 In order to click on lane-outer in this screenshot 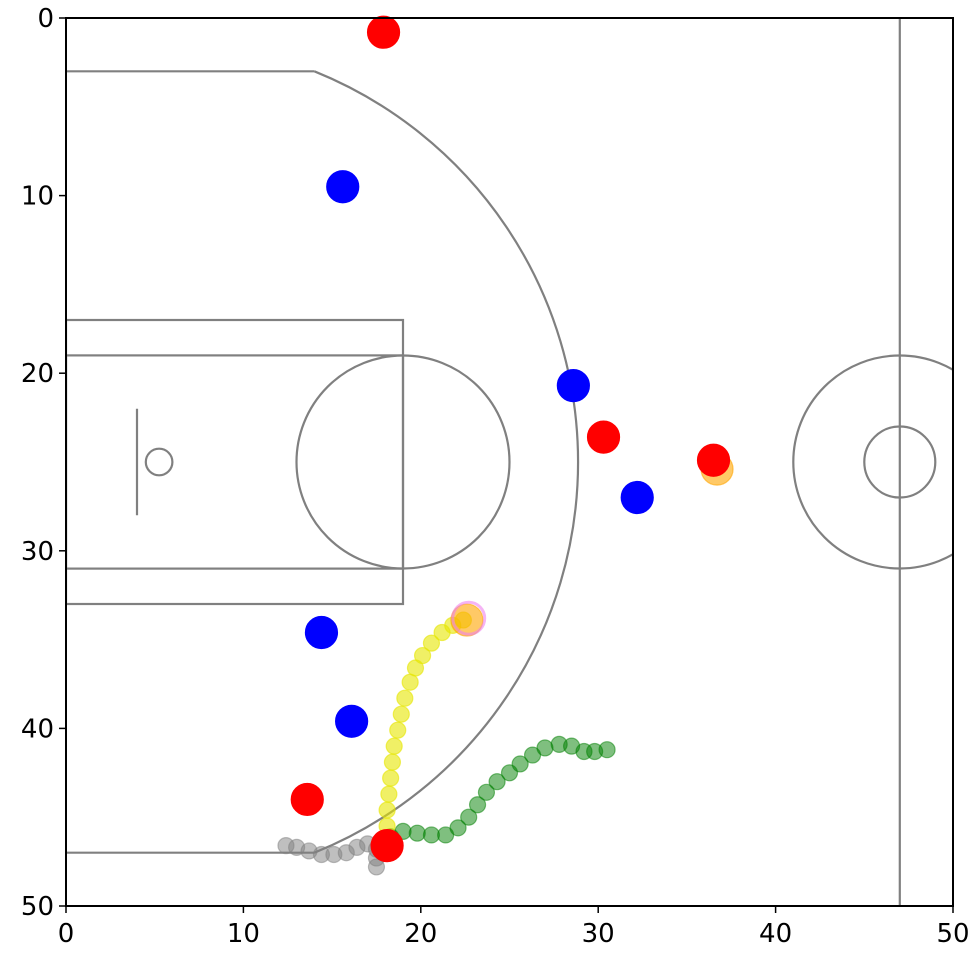, I will do `click(235, 462)`.